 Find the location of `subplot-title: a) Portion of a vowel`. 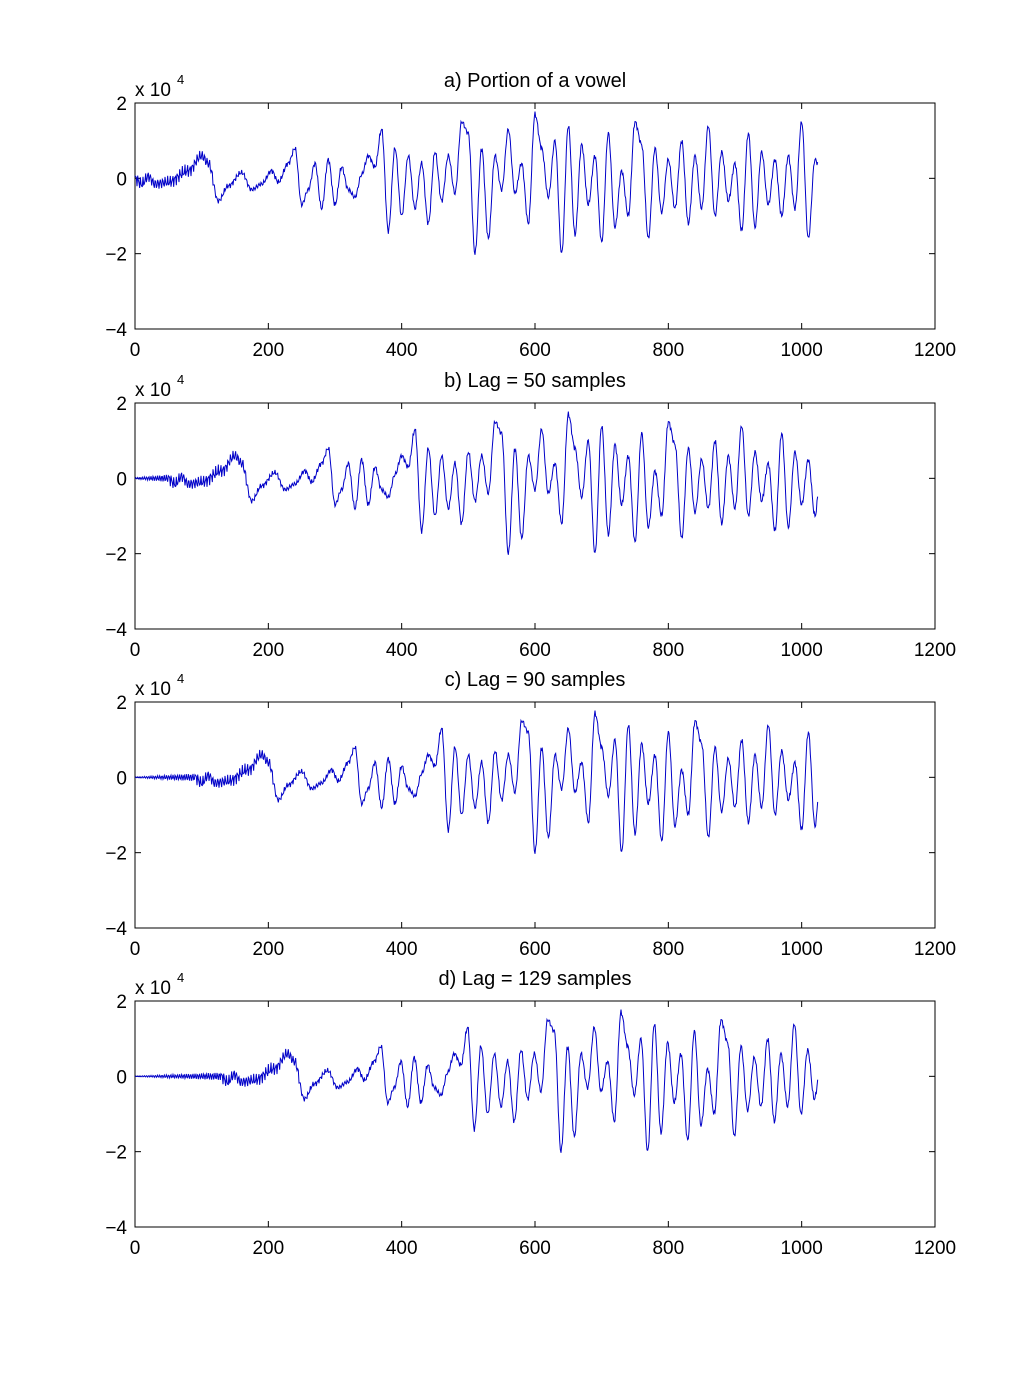

subplot-title: a) Portion of a vowel is located at coordinates (535, 81).